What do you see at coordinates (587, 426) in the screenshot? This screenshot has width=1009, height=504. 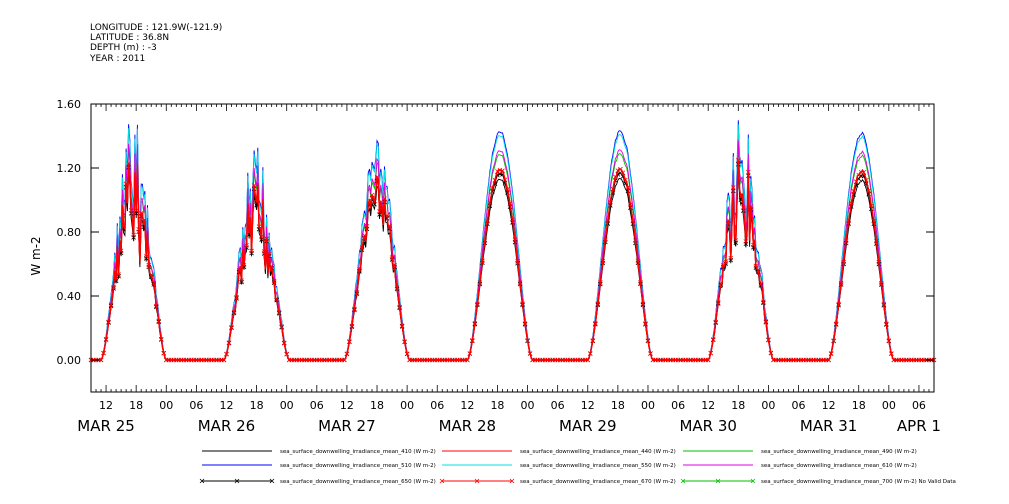 I see `x-date-label: MAR 29` at bounding box center [587, 426].